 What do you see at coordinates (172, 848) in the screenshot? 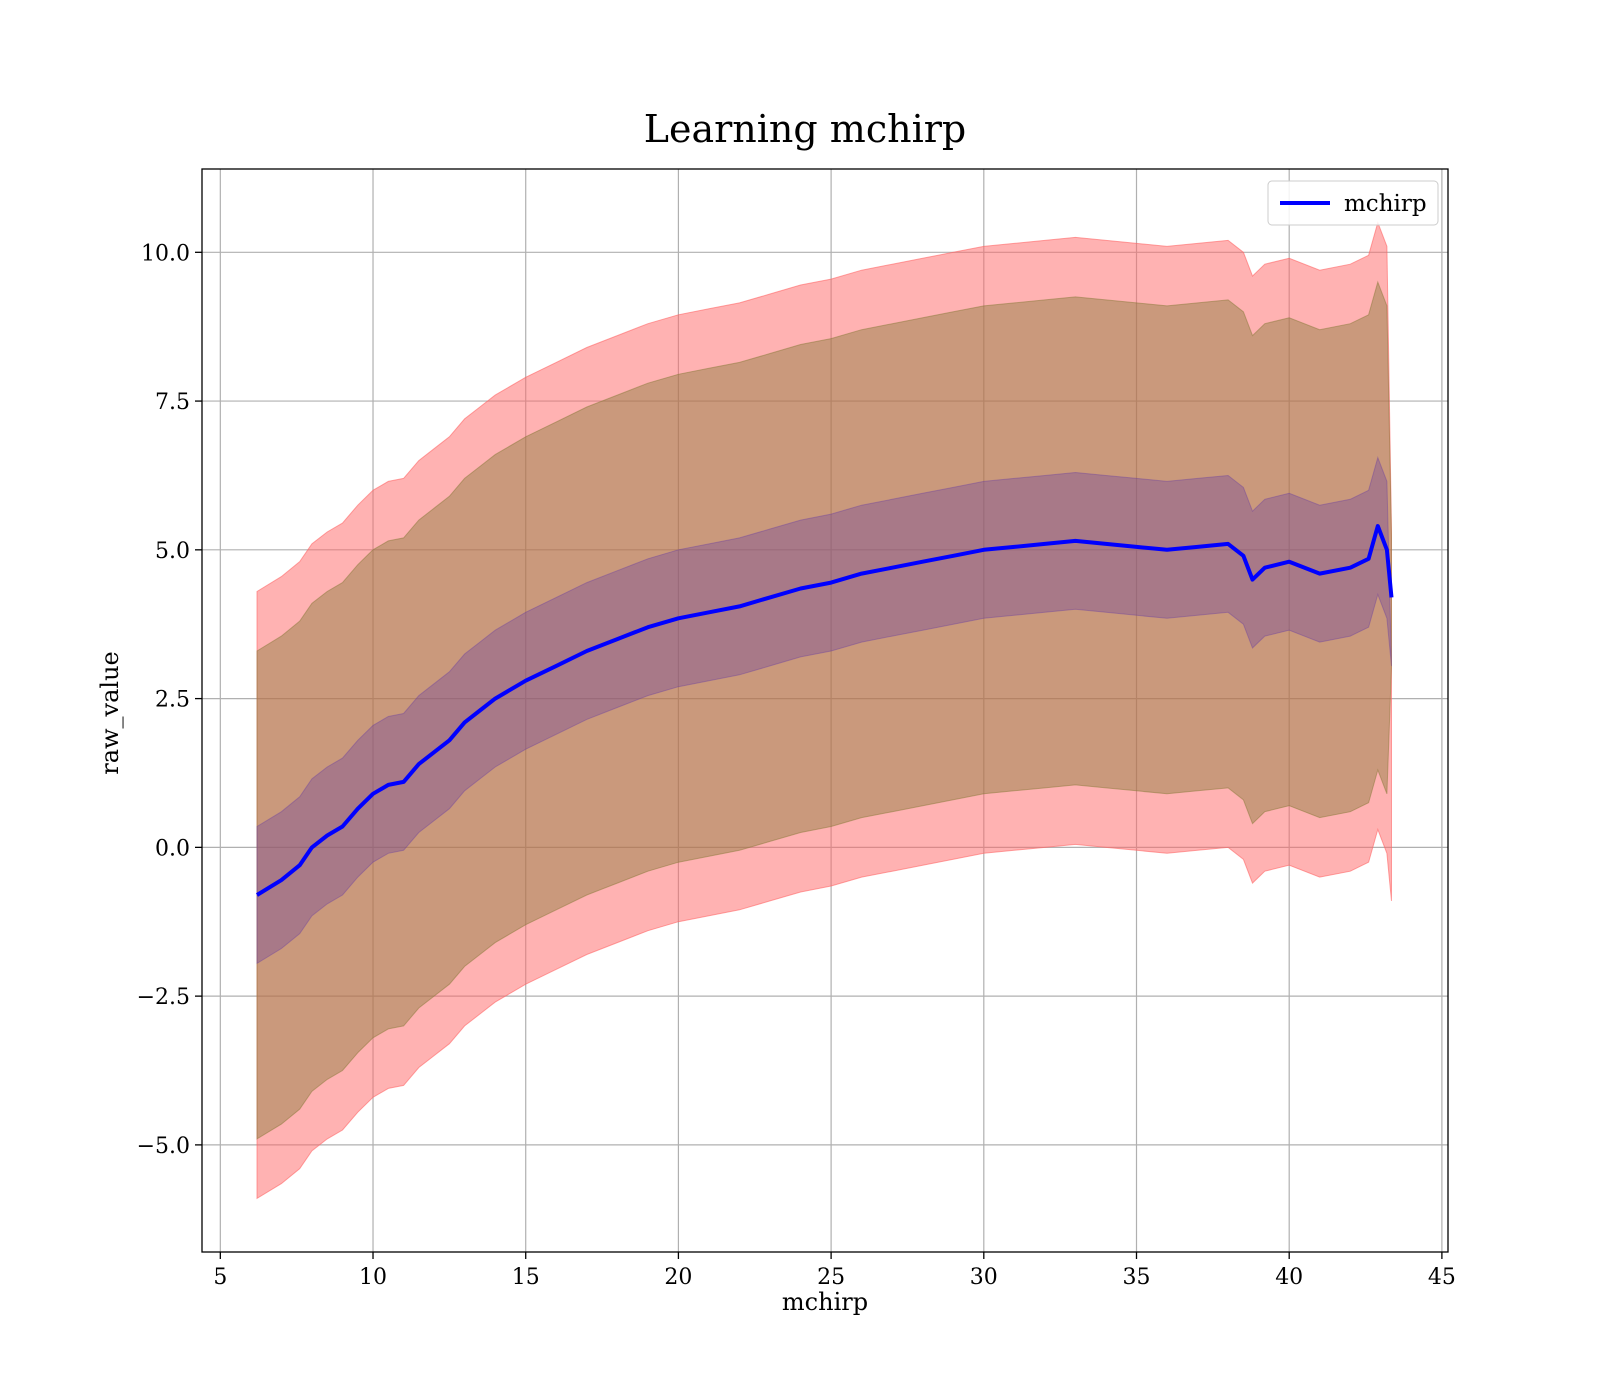
I see `y-tick-label-2: 0.0` at bounding box center [172, 848].